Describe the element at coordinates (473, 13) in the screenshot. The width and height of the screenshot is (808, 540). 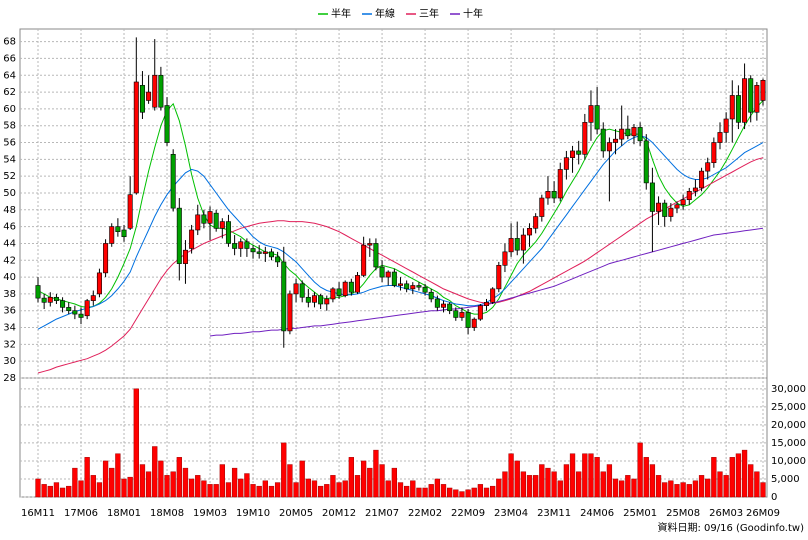
I see `legend-label: 十年` at that location.